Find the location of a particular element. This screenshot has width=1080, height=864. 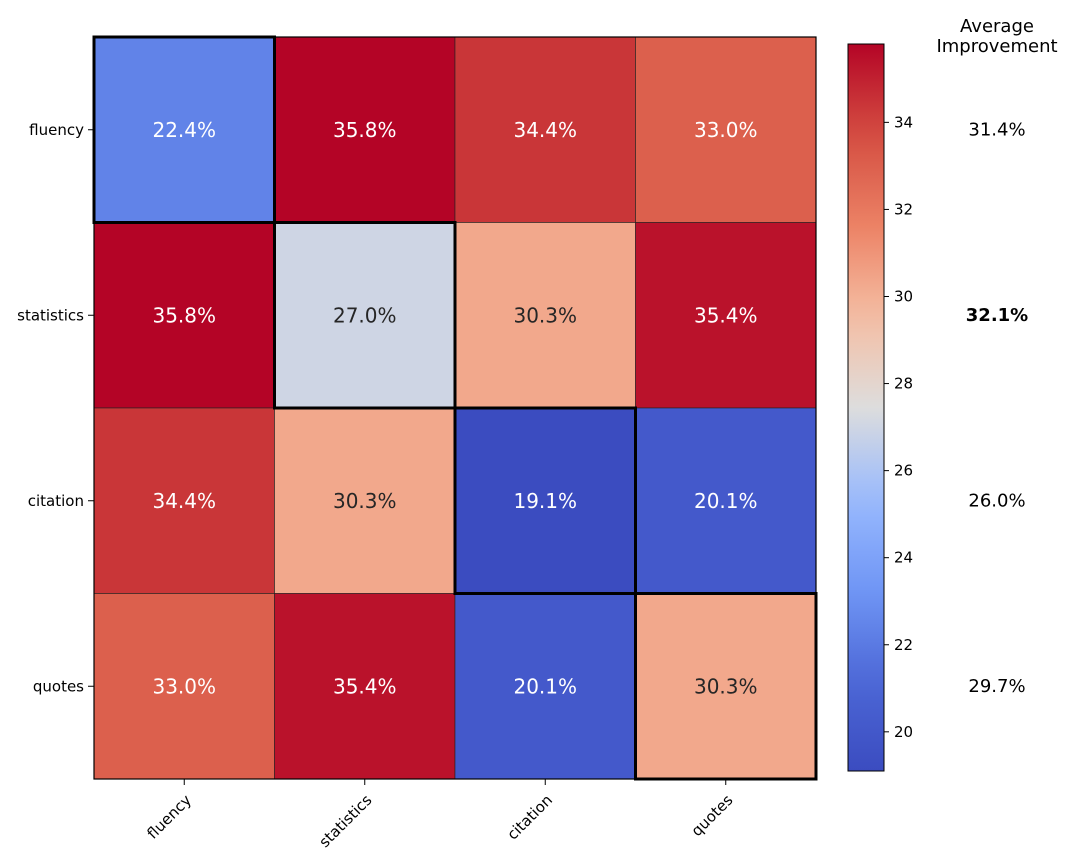

y-tick-label: fluency is located at coordinates (56, 130).